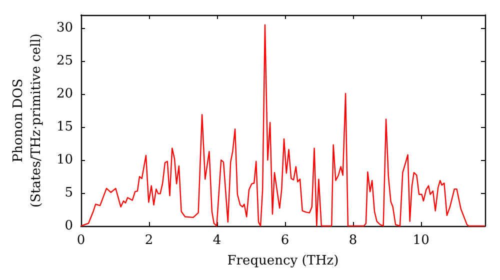 This screenshot has width=500, height=280. Describe the element at coordinates (81, 240) in the screenshot. I see `x-tick-label: 0` at that location.